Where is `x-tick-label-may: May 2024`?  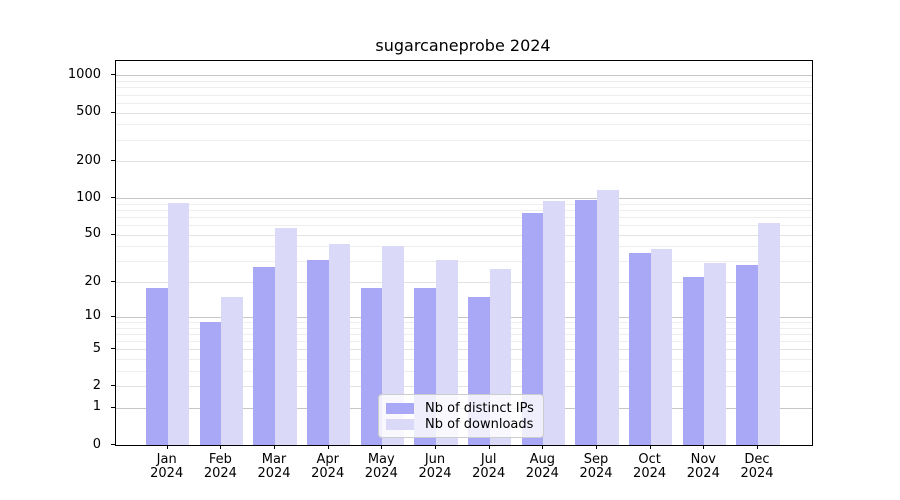 x-tick-label-may: May 2024 is located at coordinates (381, 466).